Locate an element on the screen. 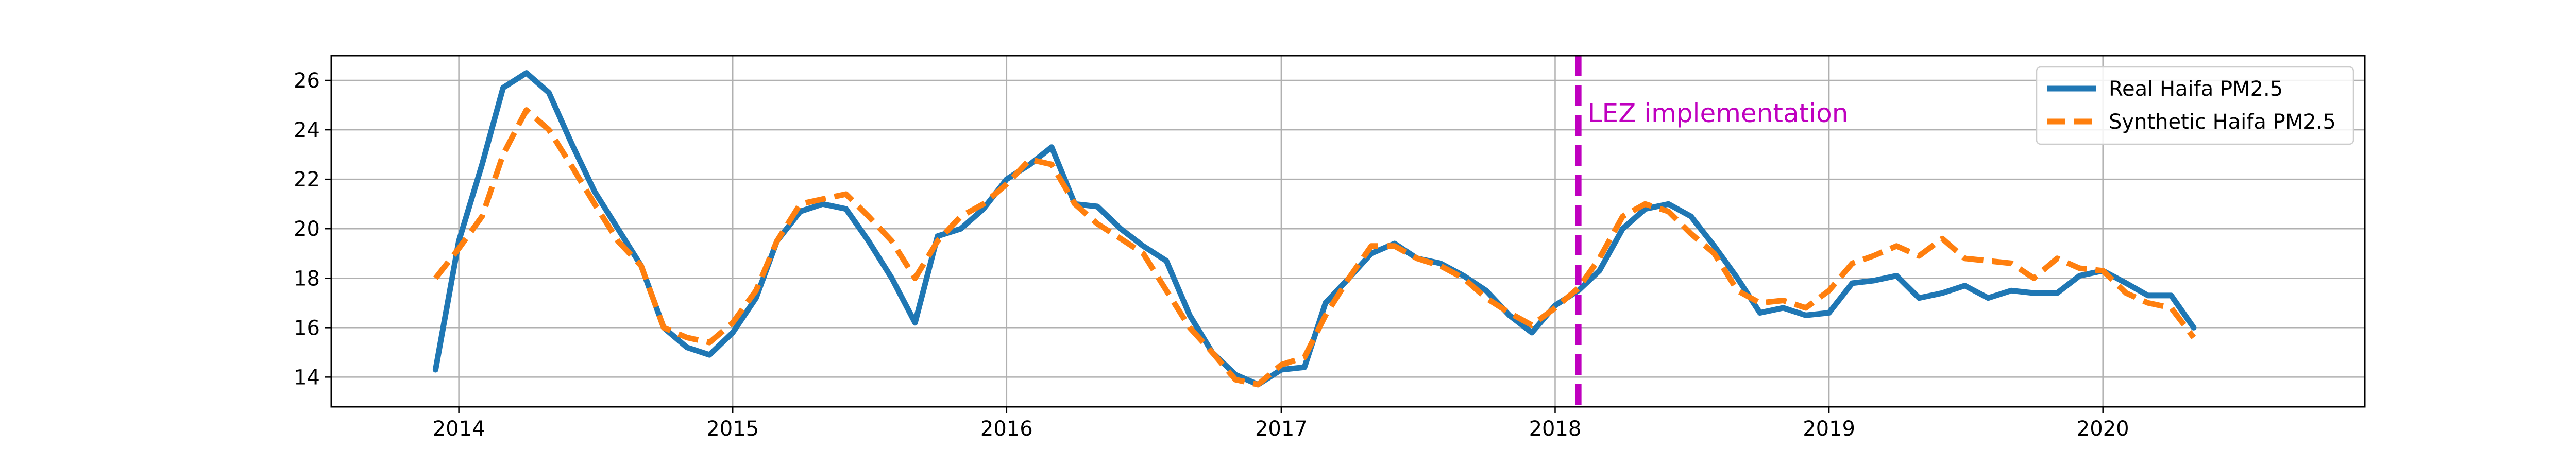 This screenshot has width=2576, height=466. legend-box is located at coordinates (2195, 106).